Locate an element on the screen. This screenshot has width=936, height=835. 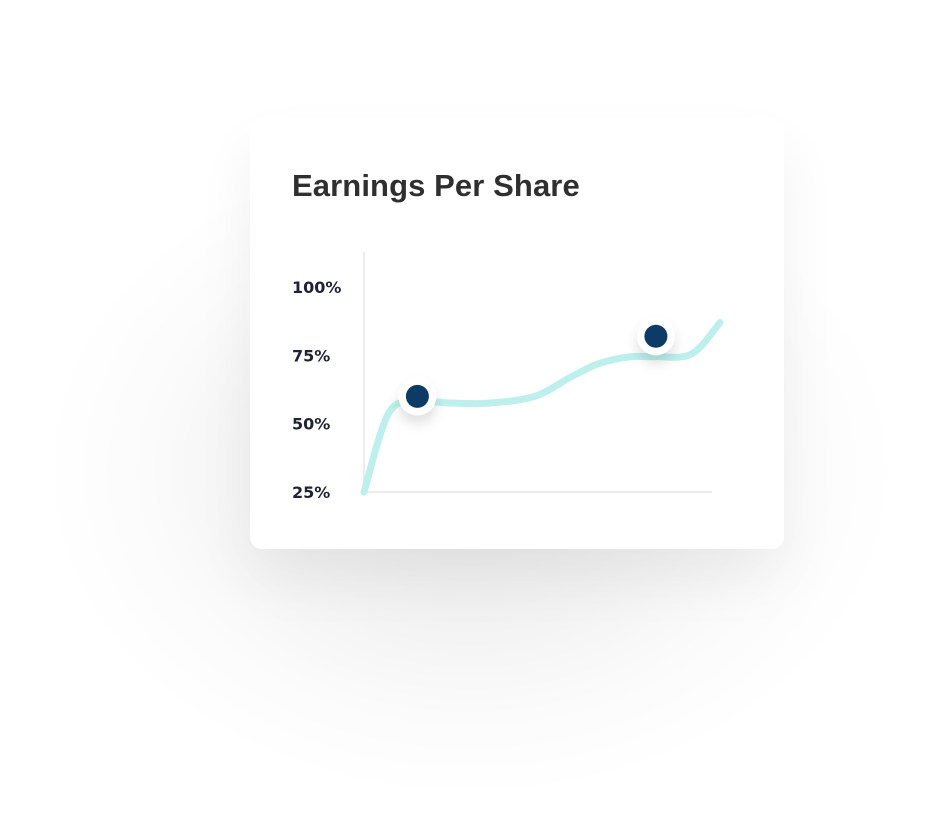
eps-line-chart: 25% 50% 75% 100% is located at coordinates (508, 377).